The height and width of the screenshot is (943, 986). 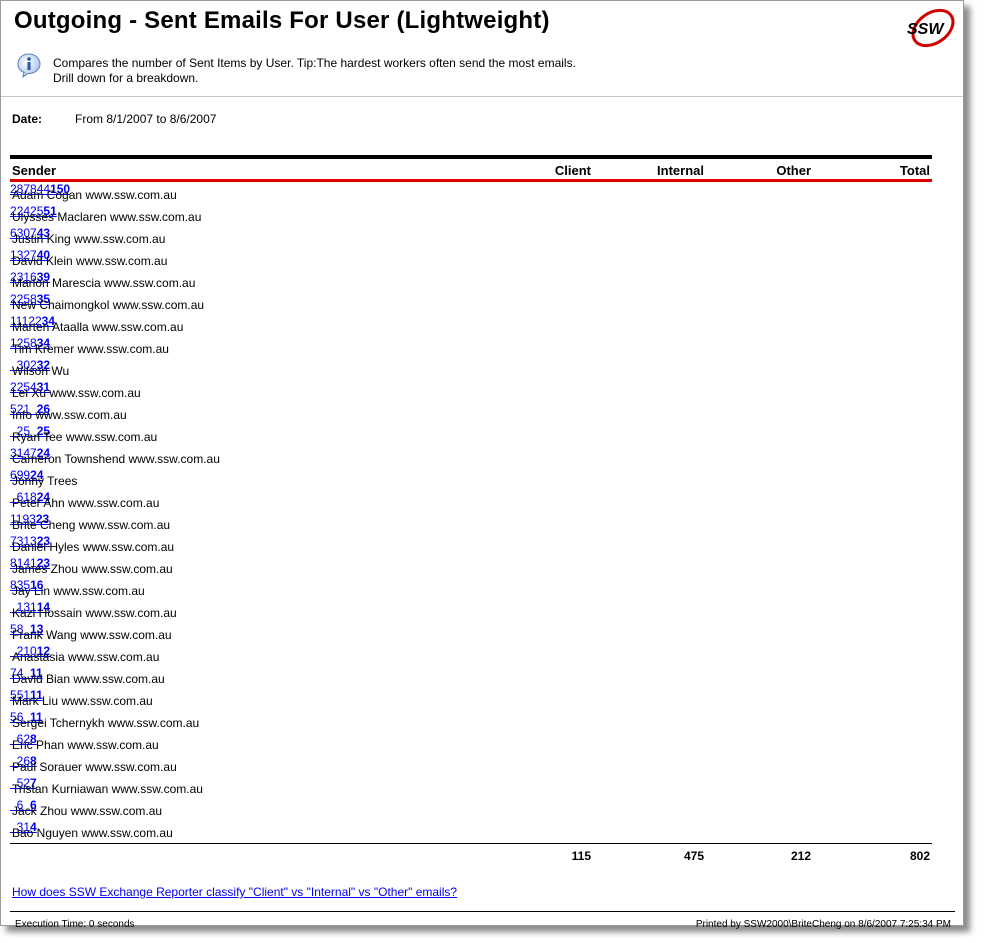 I want to click on internal-count-link: 24, so click(x=23, y=211).